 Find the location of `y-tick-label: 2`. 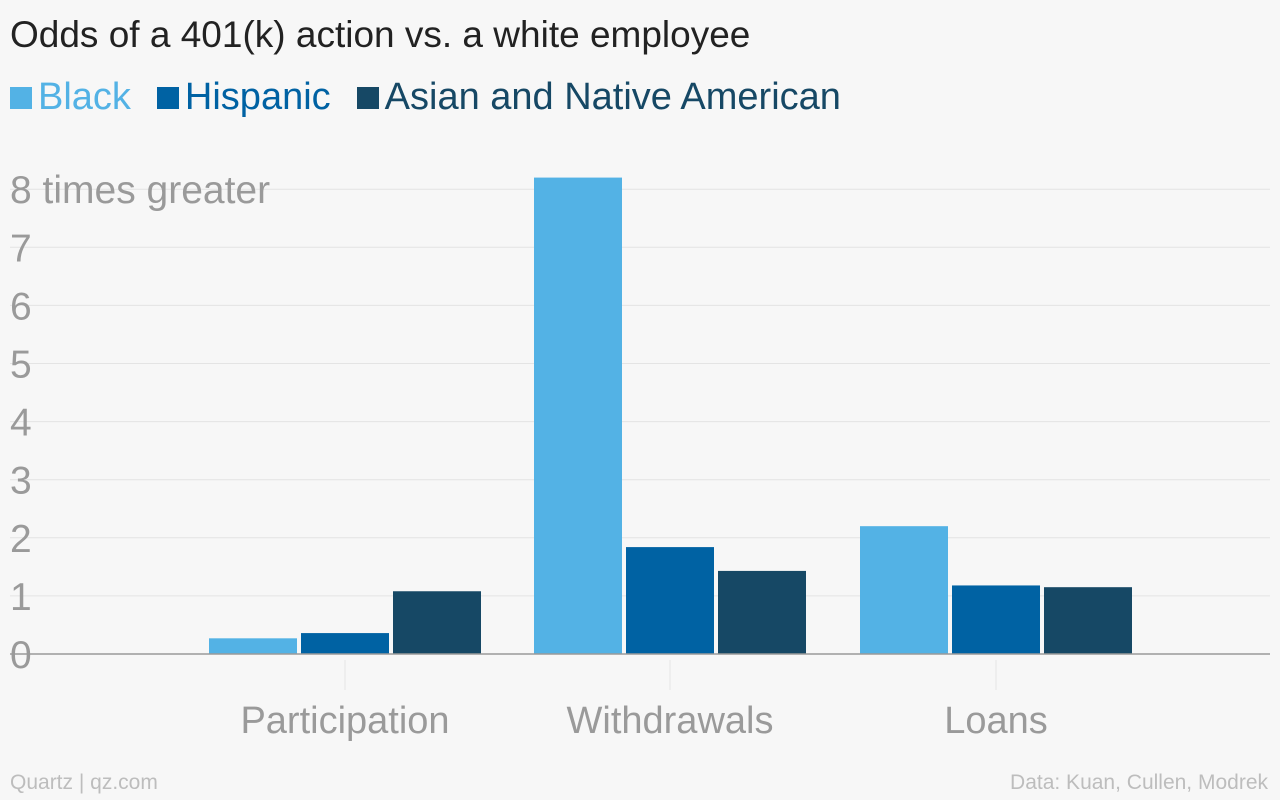

y-tick-label: 2 is located at coordinates (21, 539).